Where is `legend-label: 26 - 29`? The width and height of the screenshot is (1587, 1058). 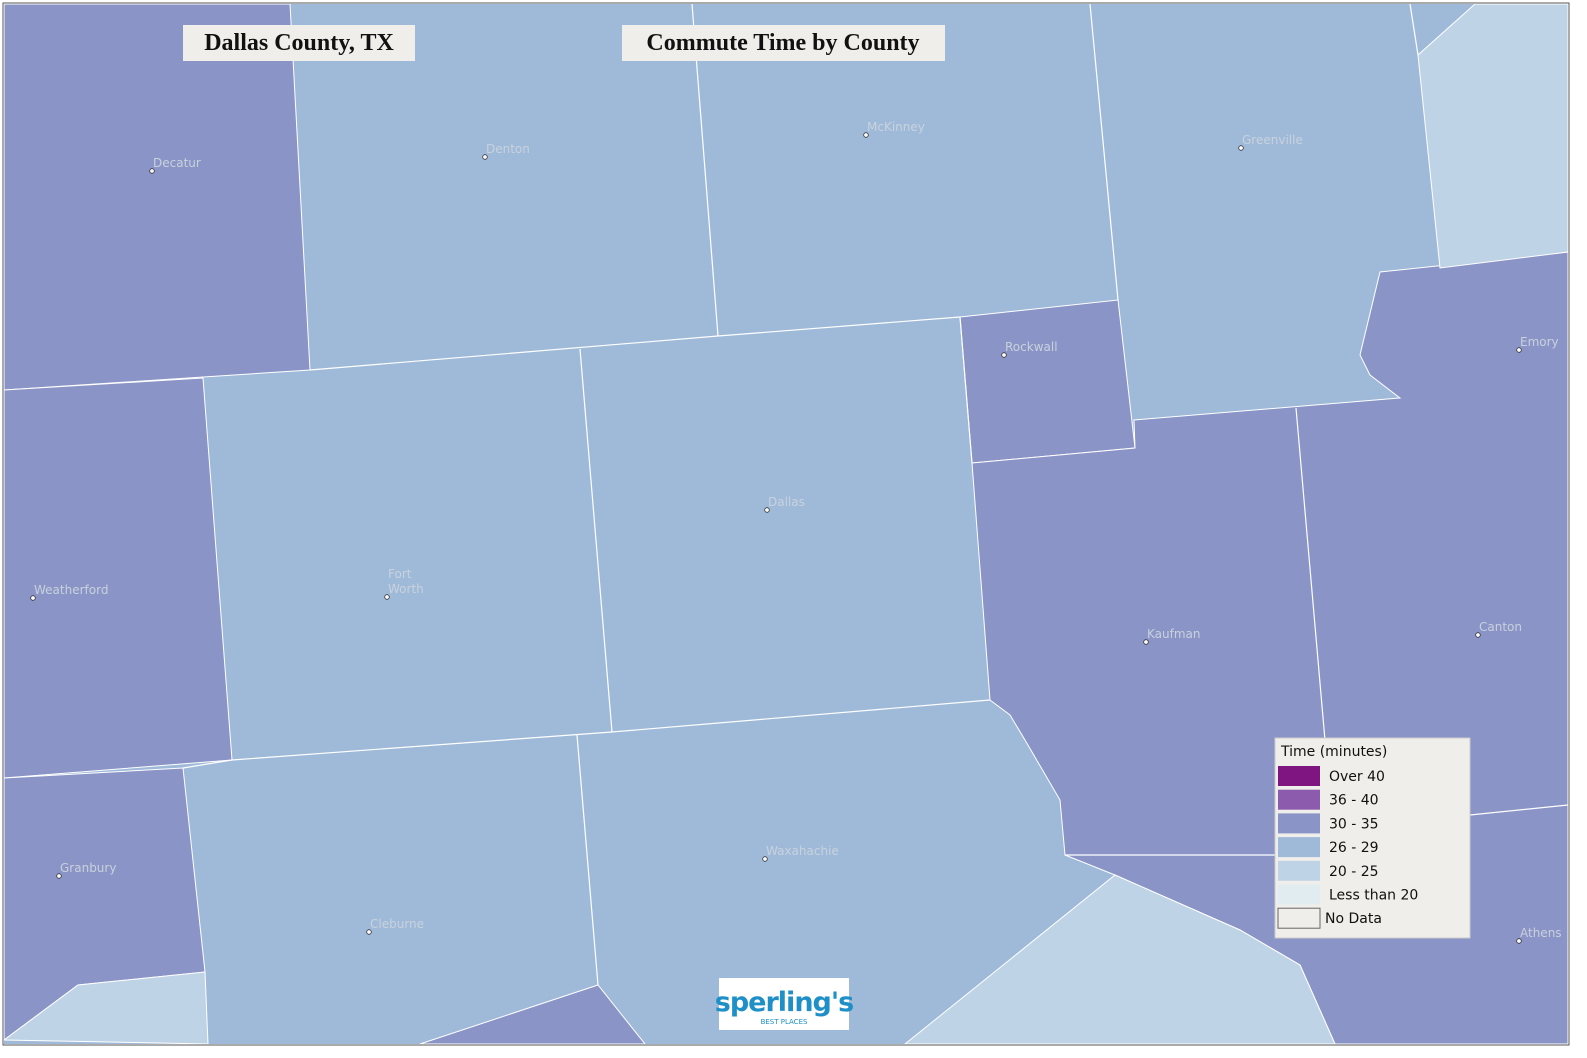 legend-label: 26 - 29 is located at coordinates (1354, 848).